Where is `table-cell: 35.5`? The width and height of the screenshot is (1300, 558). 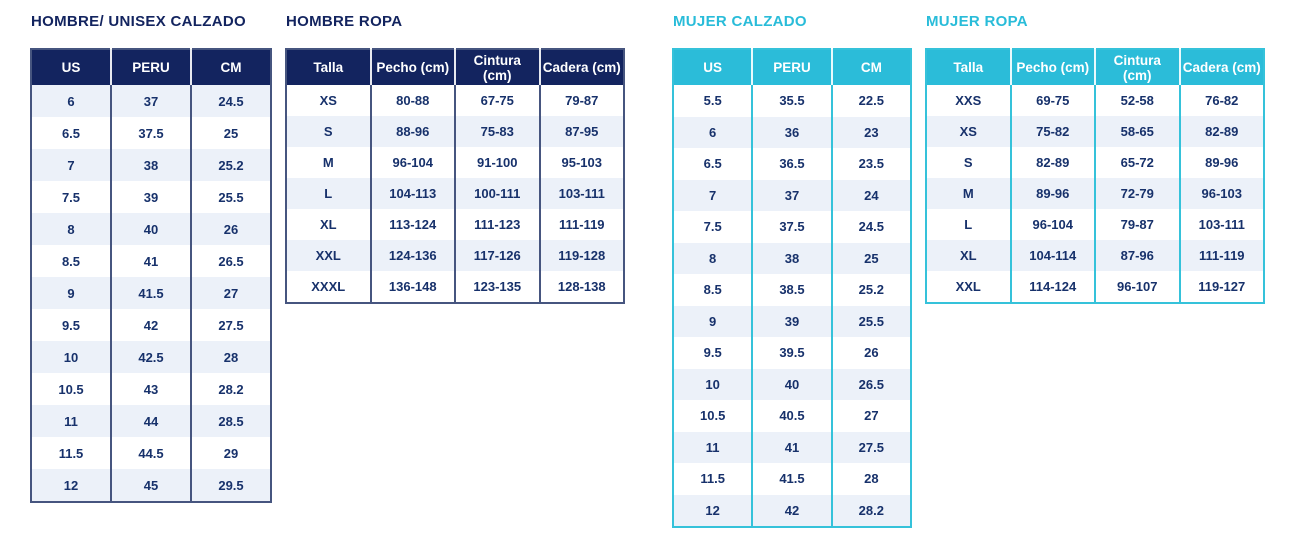 table-cell: 35.5 is located at coordinates (791, 101).